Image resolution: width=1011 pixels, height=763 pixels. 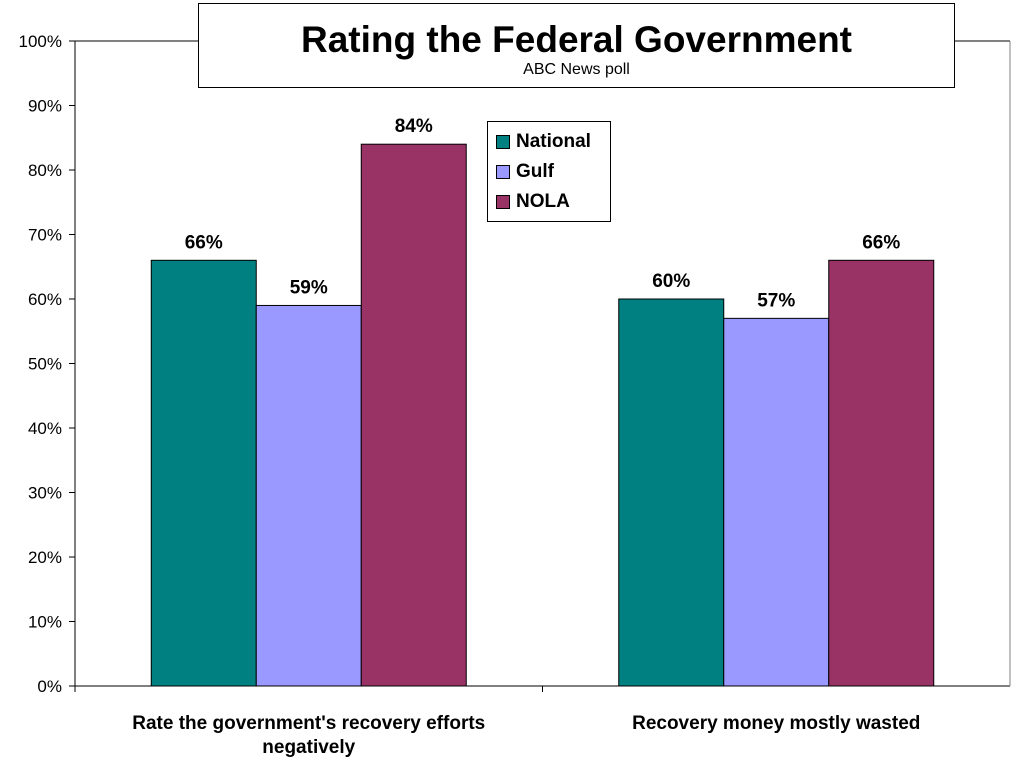 What do you see at coordinates (503, 202) in the screenshot?
I see `legend-swatch-nola` at bounding box center [503, 202].